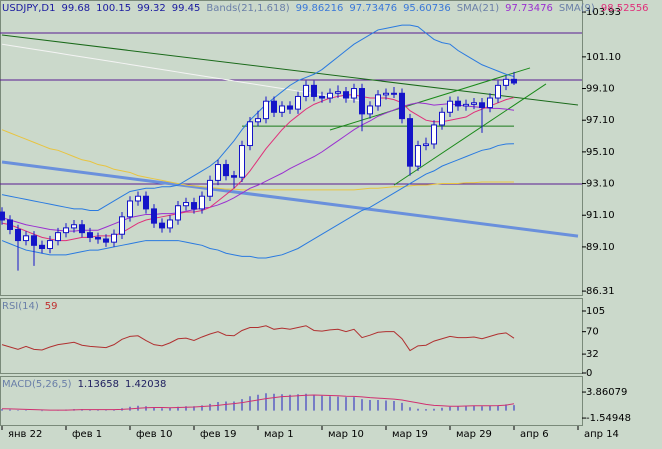 The image size is (662, 449). I want to click on x-tick-label: мар 10, so click(346, 434).